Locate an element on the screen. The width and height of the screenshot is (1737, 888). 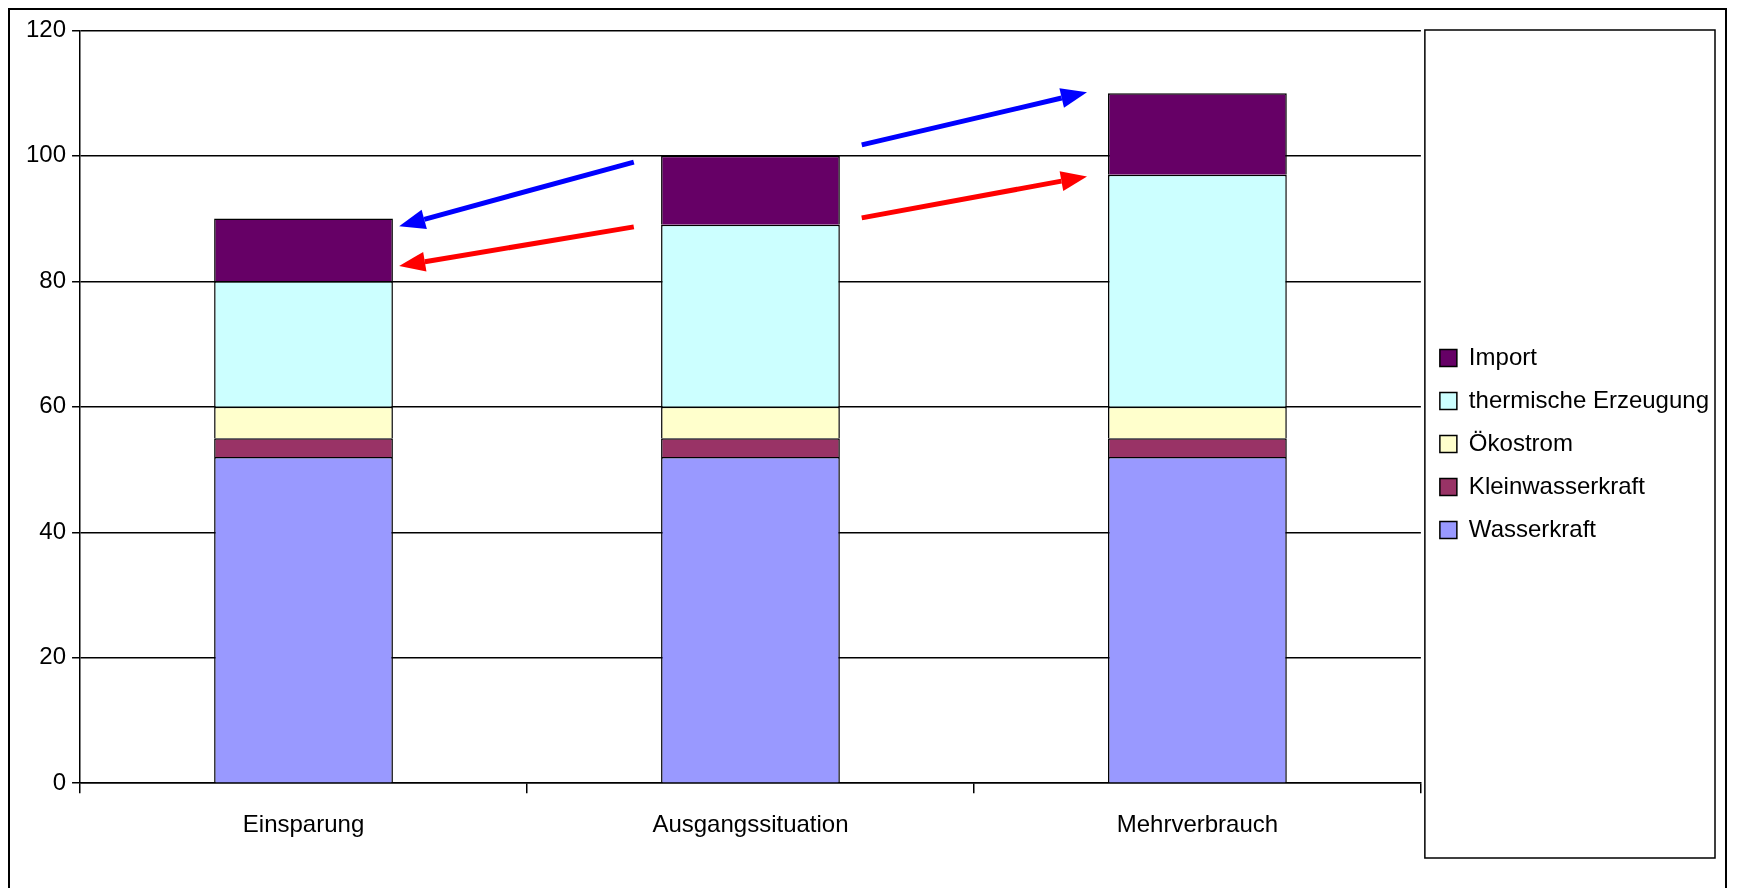
legend-label: Wasserkraft is located at coordinates (1532, 528).